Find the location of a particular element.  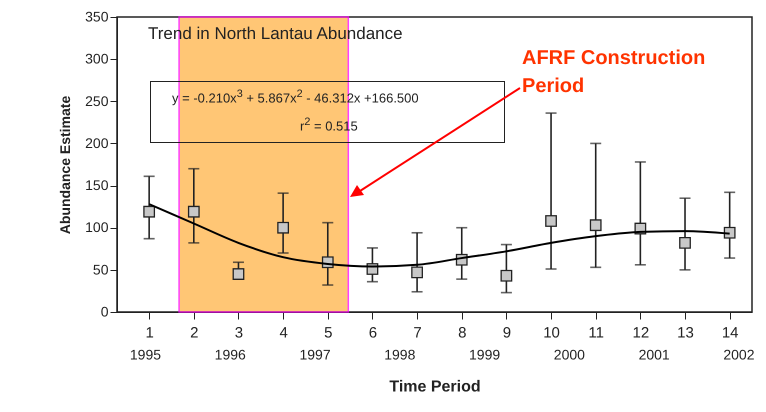

x-tick-label: 9 is located at coordinates (507, 333).